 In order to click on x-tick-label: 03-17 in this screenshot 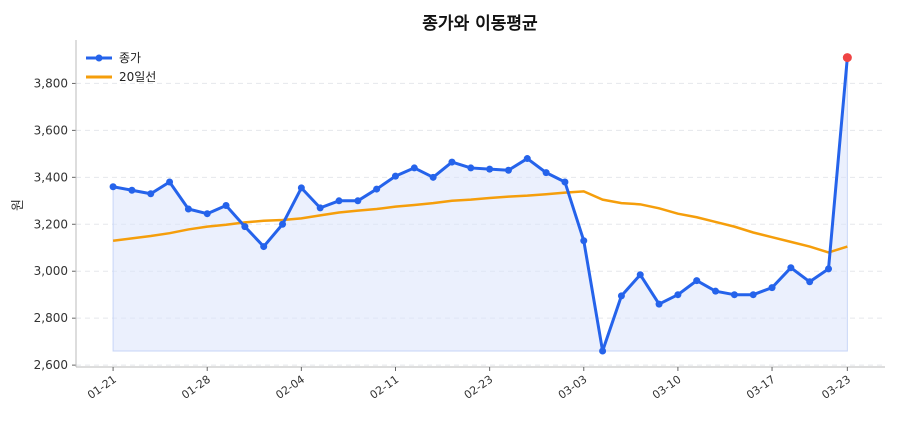, I will do `click(761, 387)`.